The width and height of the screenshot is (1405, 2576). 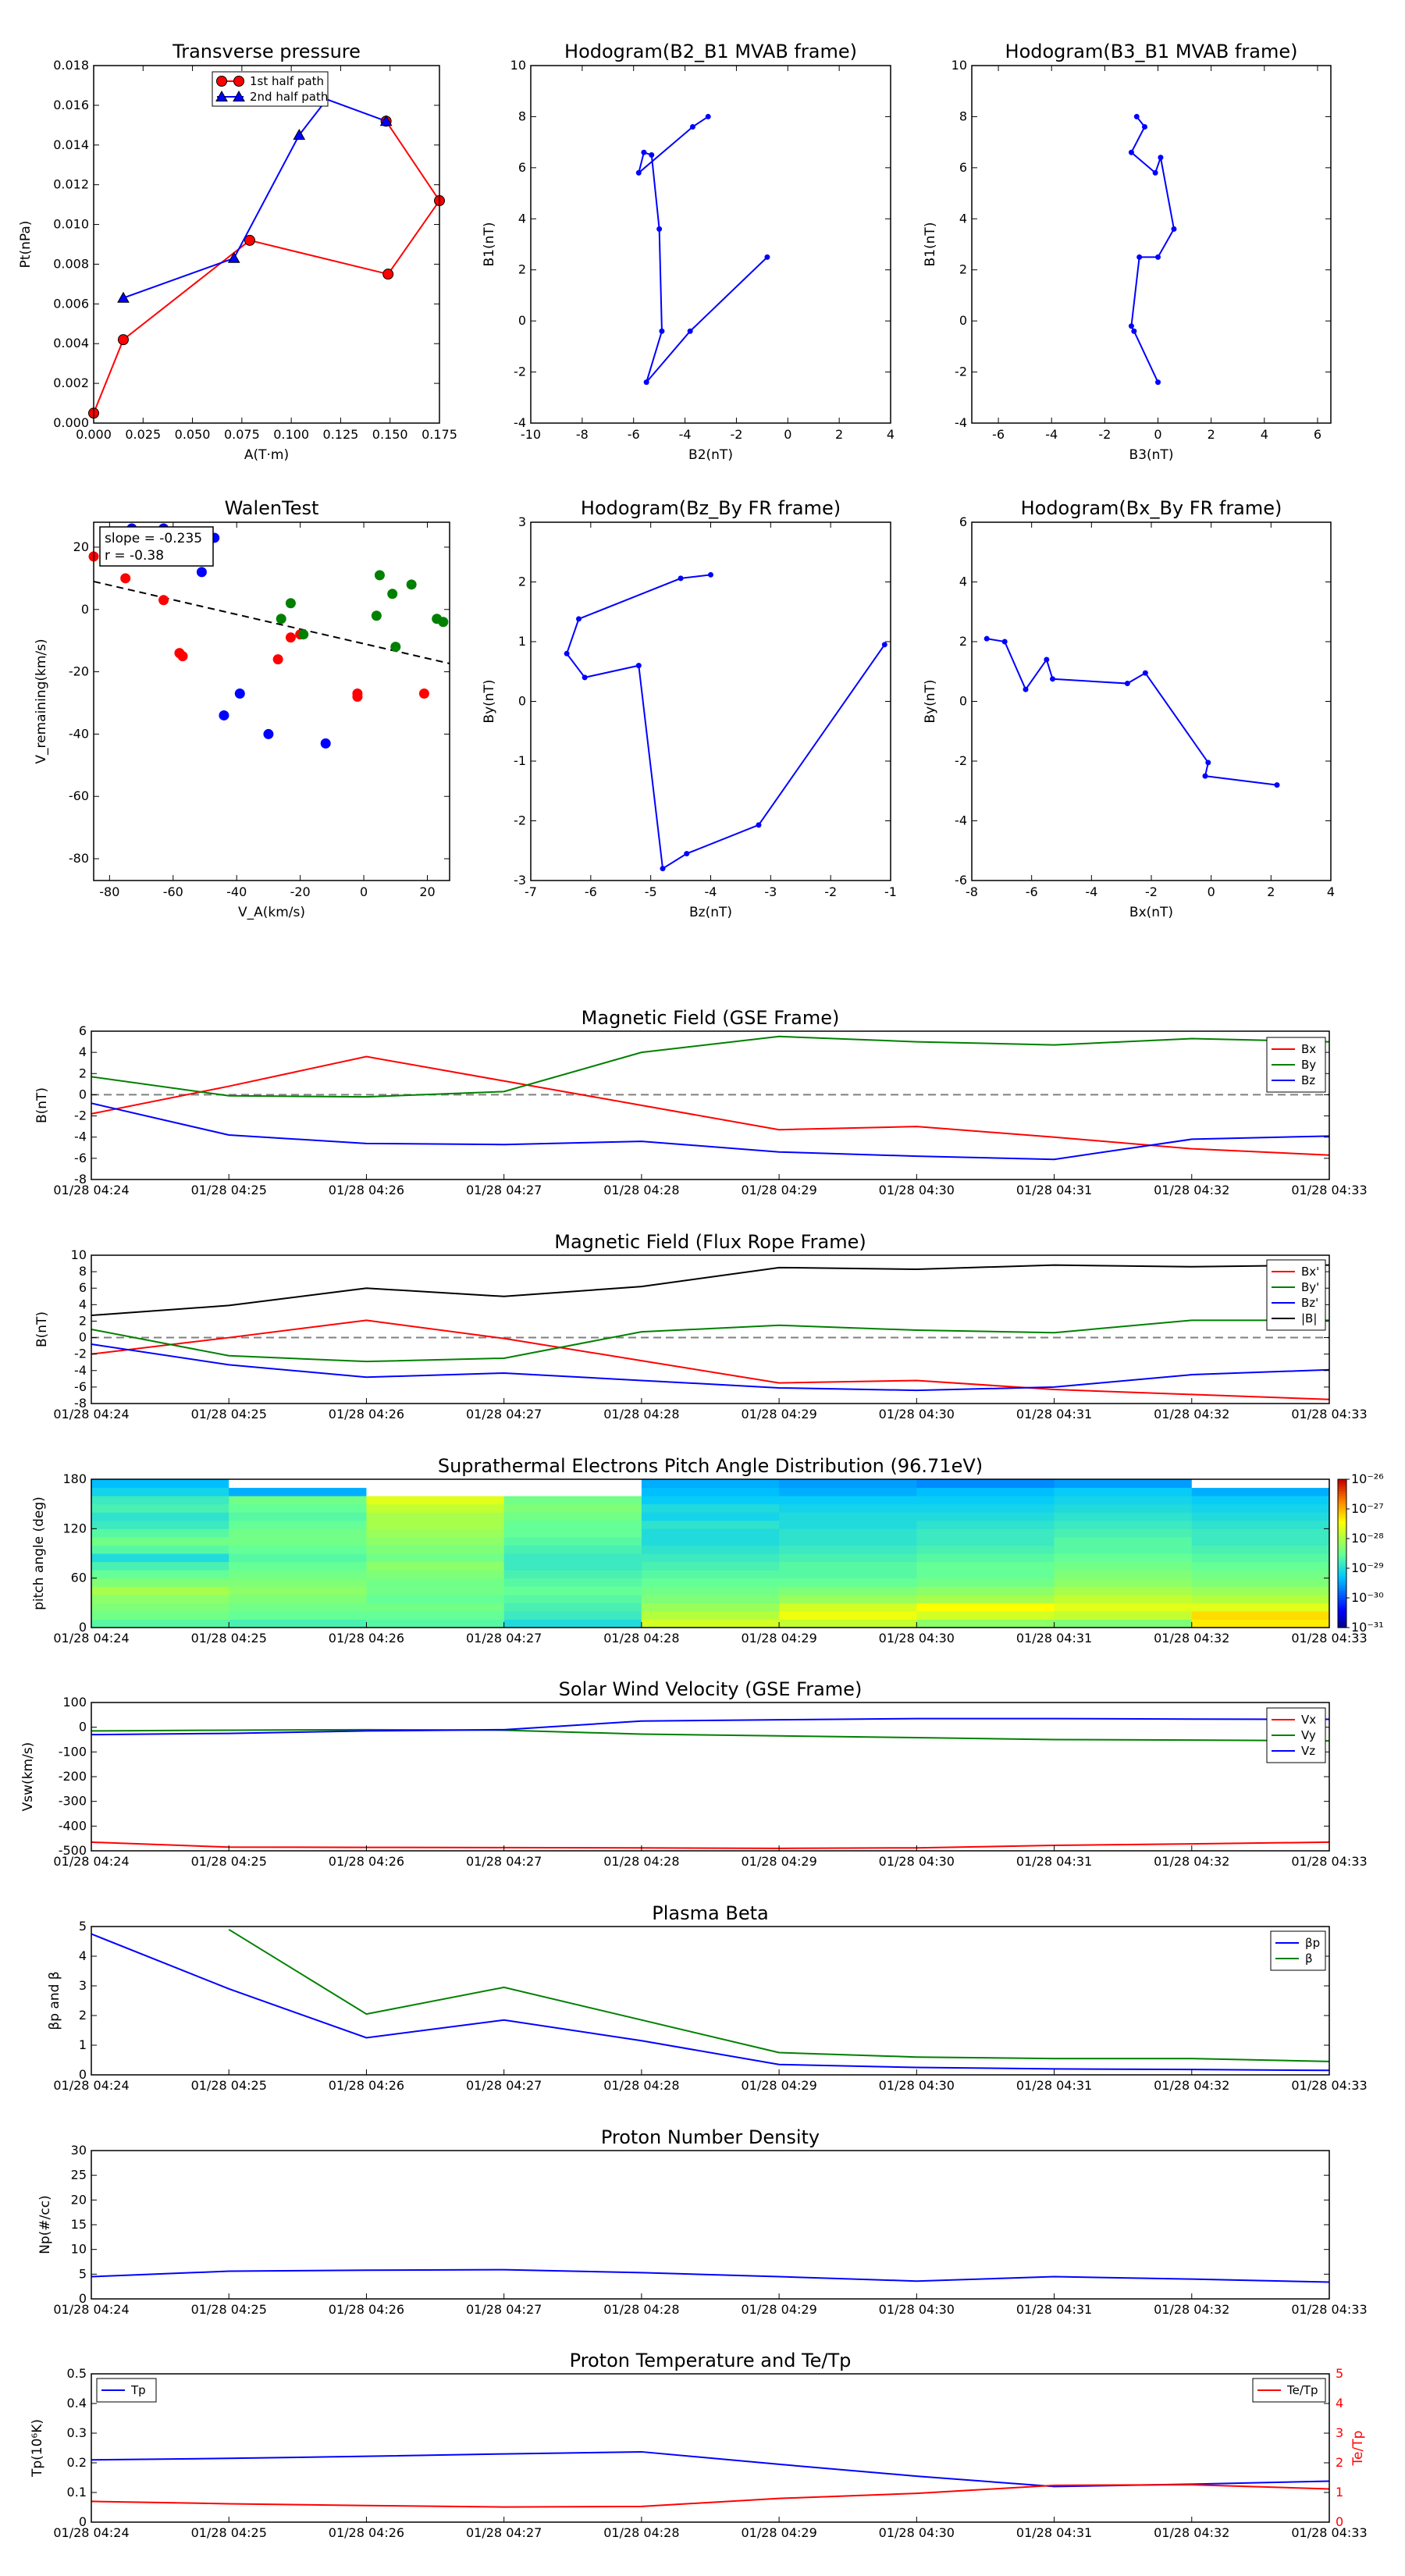 What do you see at coordinates (504, 2309) in the screenshot?
I see `x-tick-label: 01/28 04:27` at bounding box center [504, 2309].